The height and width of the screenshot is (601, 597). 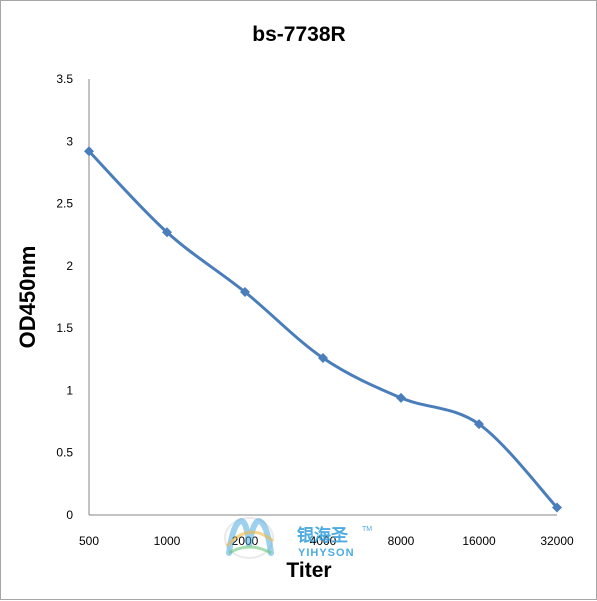 What do you see at coordinates (27, 297) in the screenshot?
I see `y-axis-label: OD450nm` at bounding box center [27, 297].